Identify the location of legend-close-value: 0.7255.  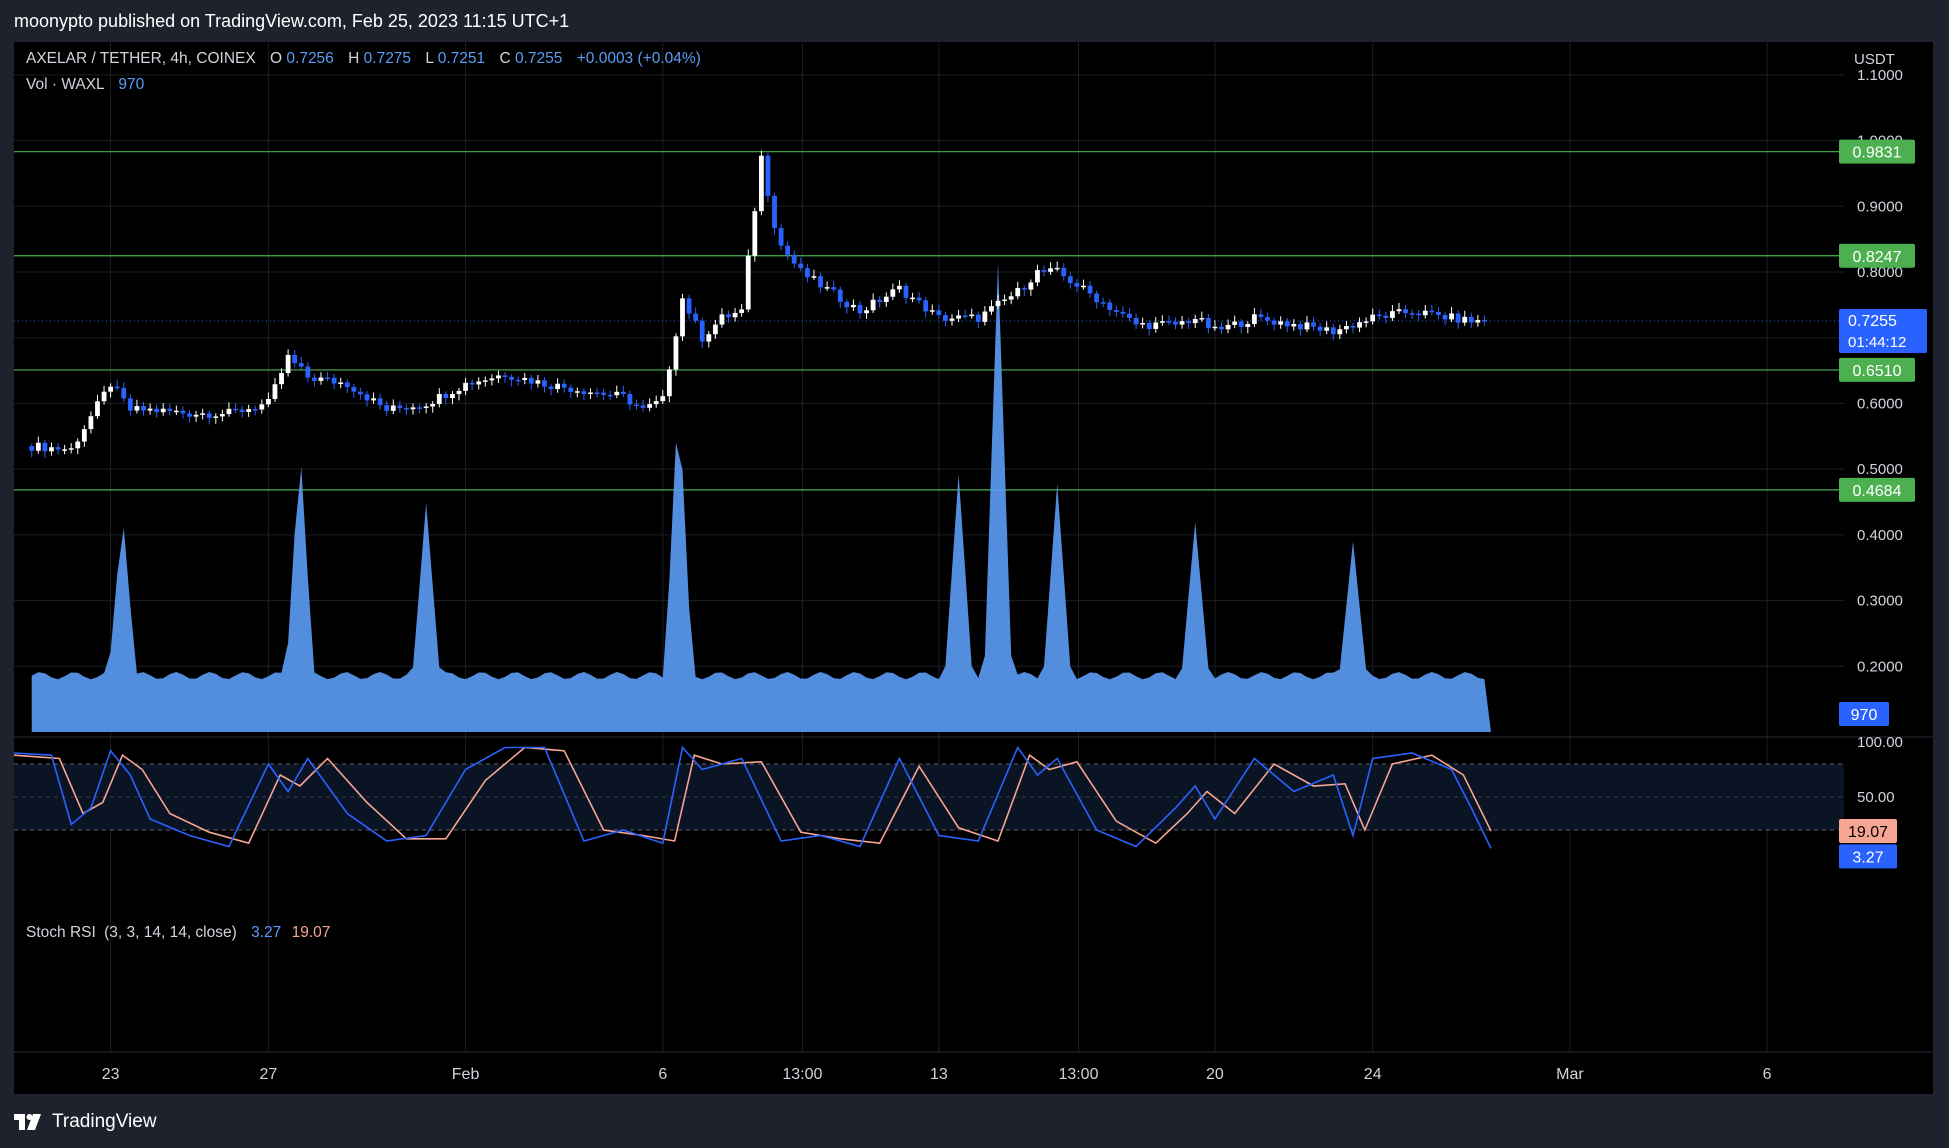
(538, 58).